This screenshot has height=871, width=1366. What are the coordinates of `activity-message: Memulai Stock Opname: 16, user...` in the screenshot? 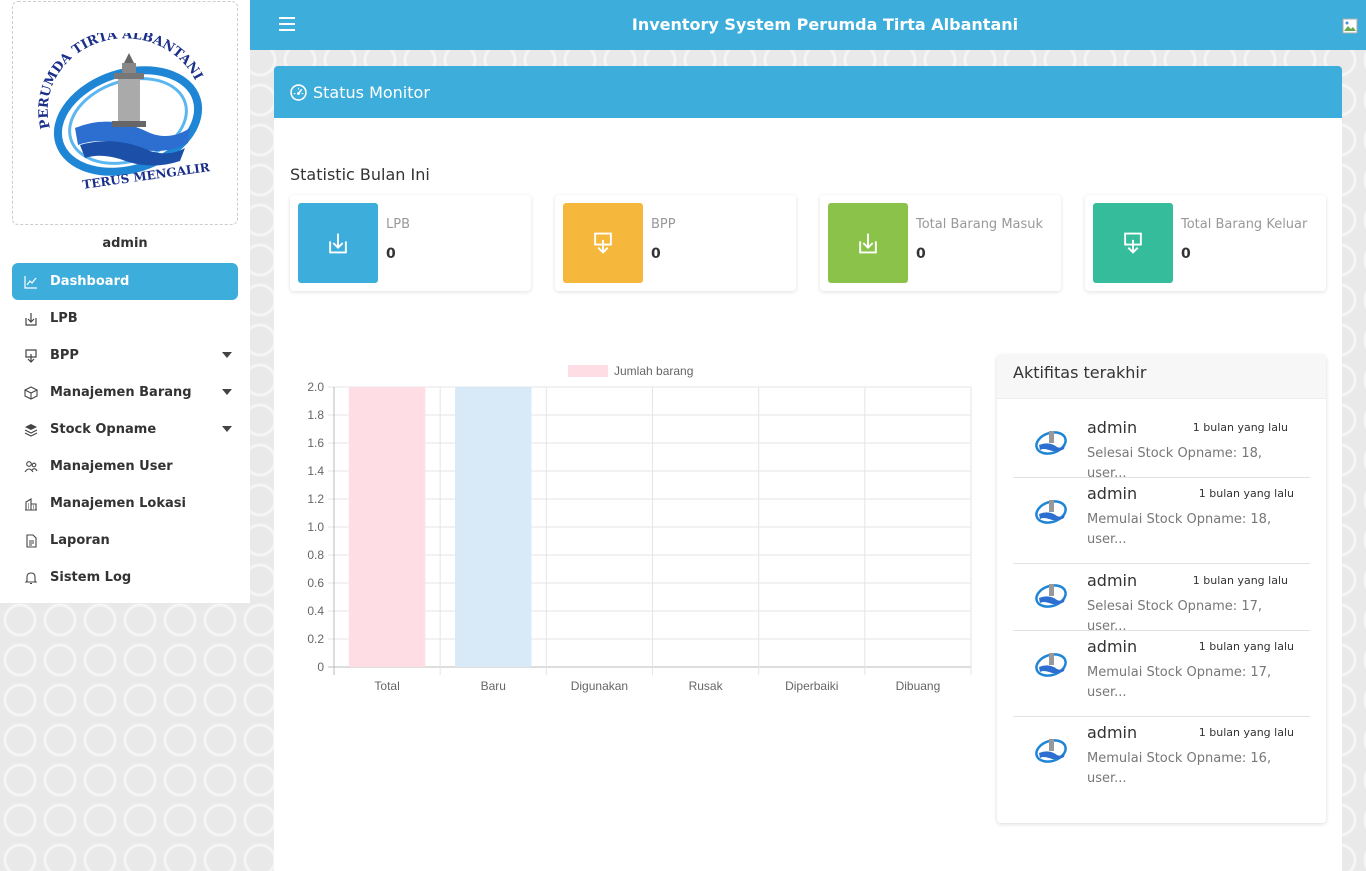 It's located at (1179, 768).